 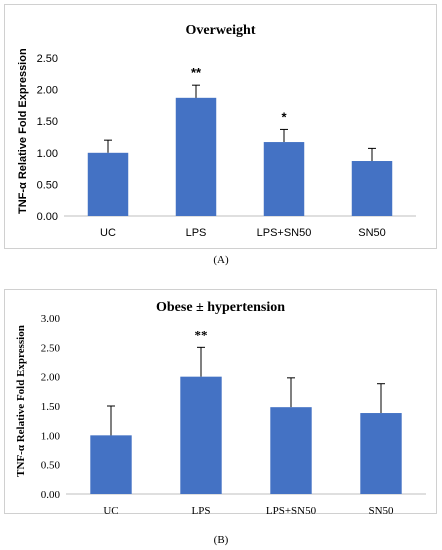 I want to click on chart-title: Overweight, so click(x=220, y=30).